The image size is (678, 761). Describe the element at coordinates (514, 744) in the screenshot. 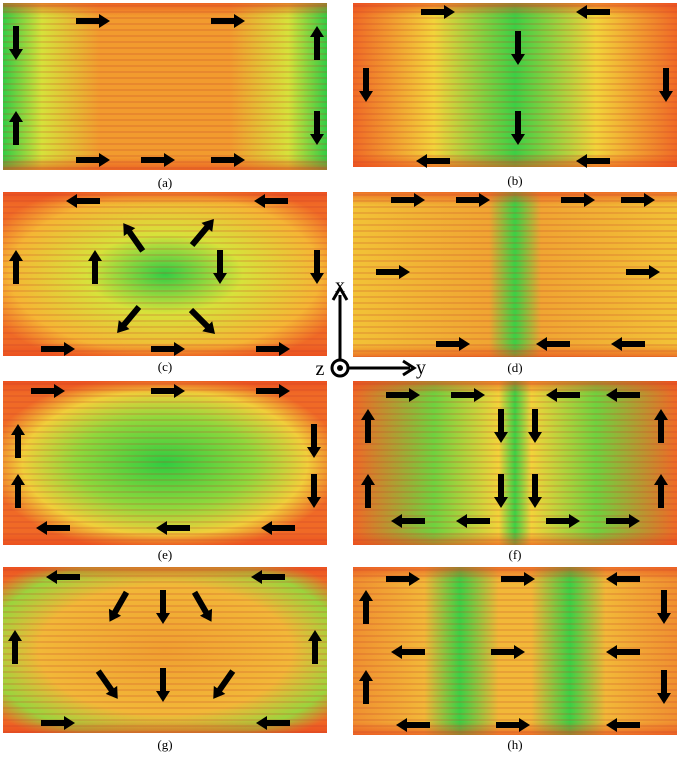

I see `panel-label: (h)` at that location.